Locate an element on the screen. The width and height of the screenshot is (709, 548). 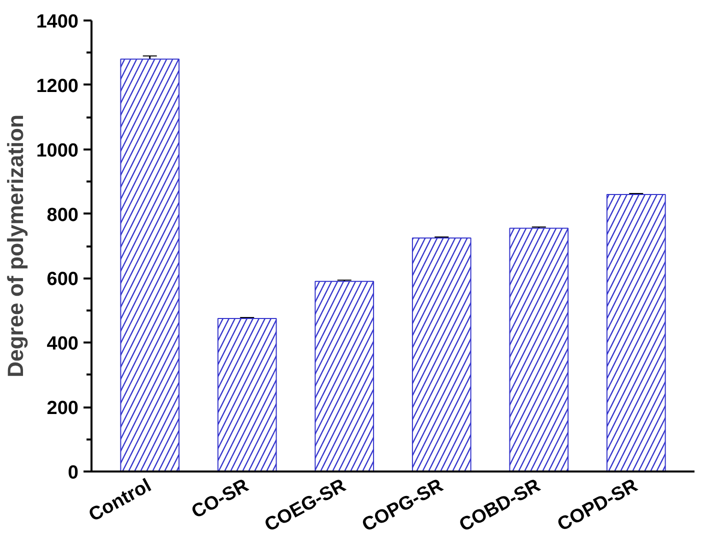
y-tick-label: 600 is located at coordinates (62, 279).